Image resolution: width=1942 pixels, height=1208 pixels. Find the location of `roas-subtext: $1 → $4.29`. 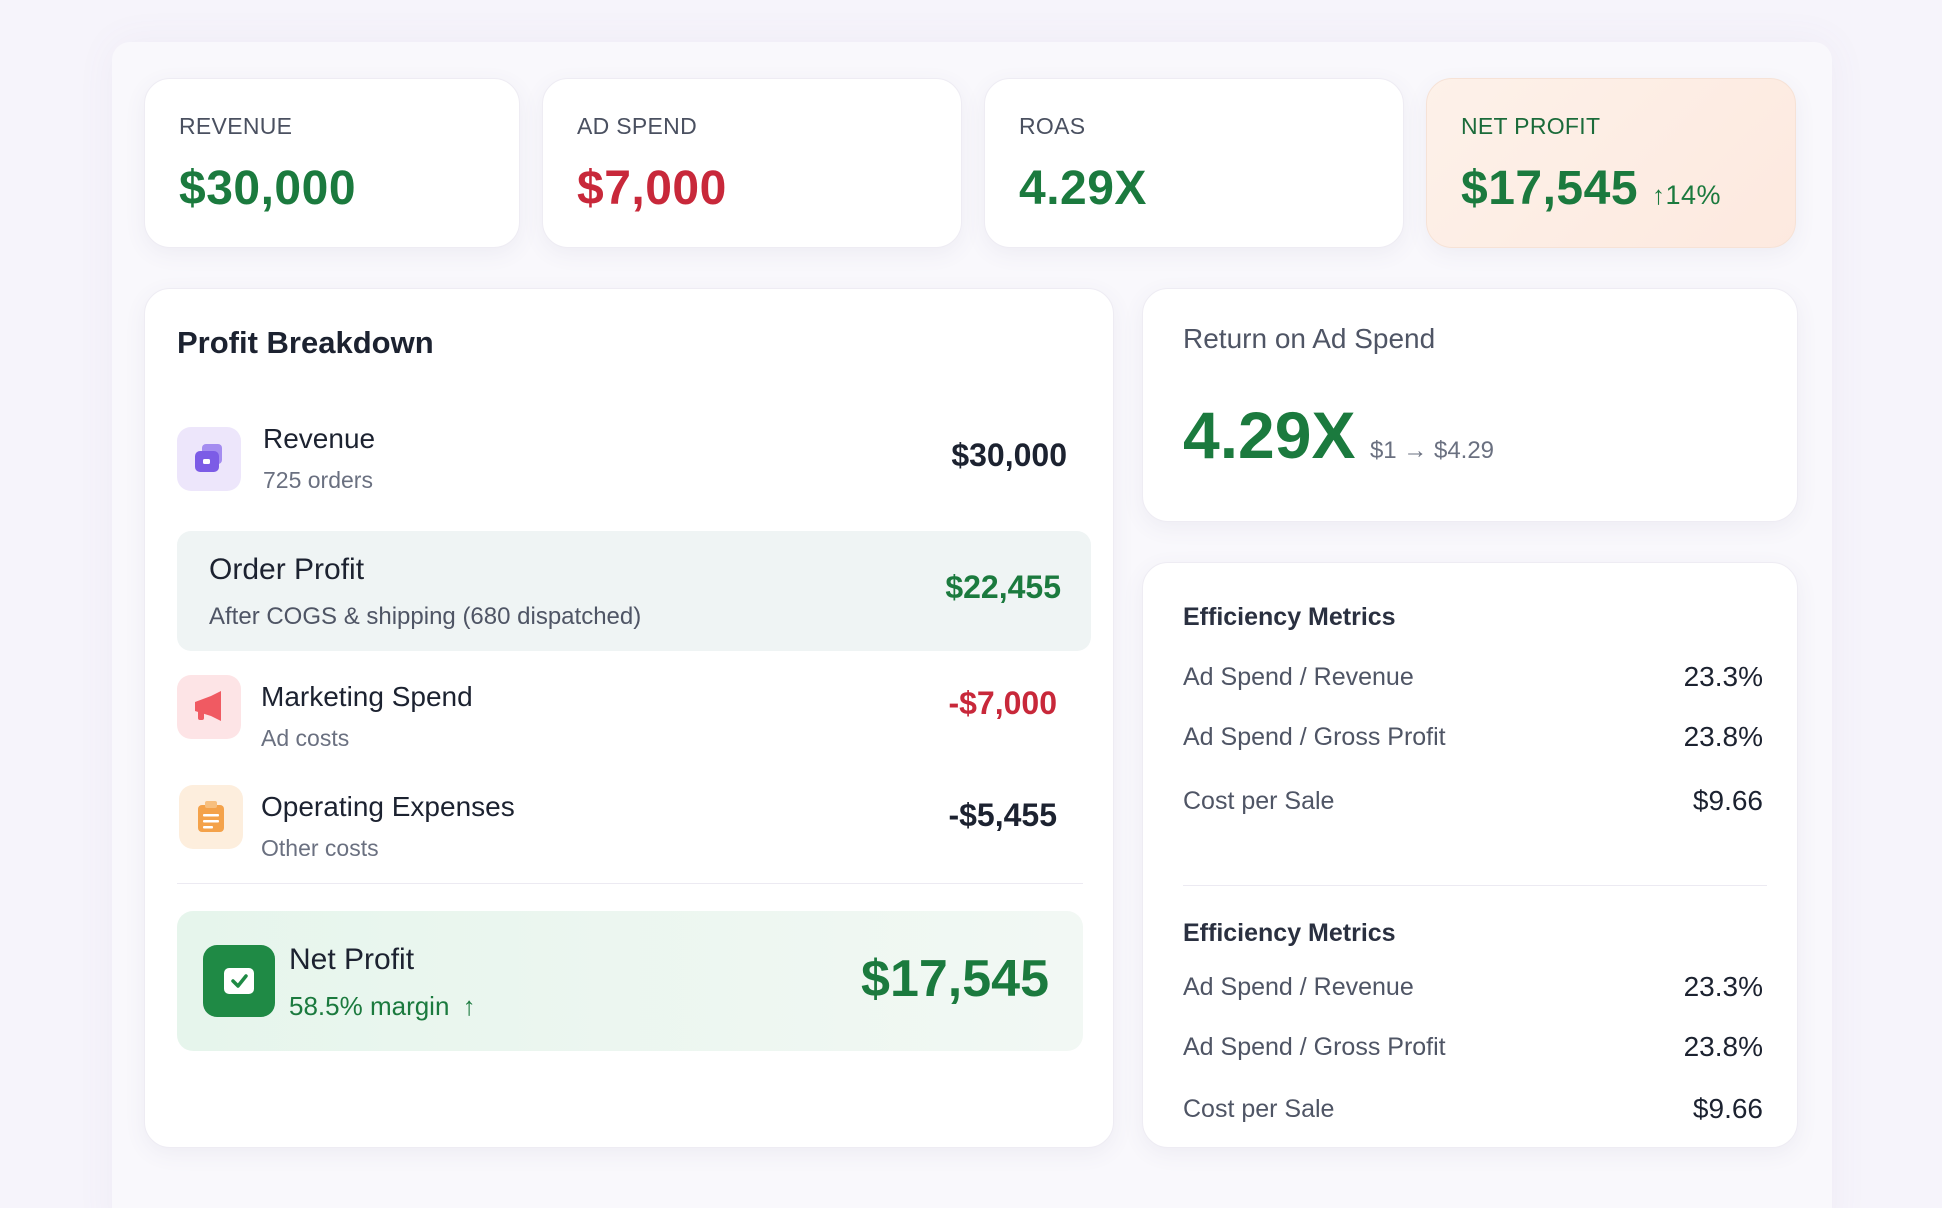

roas-subtext: $1 → $4.29 is located at coordinates (1432, 450).